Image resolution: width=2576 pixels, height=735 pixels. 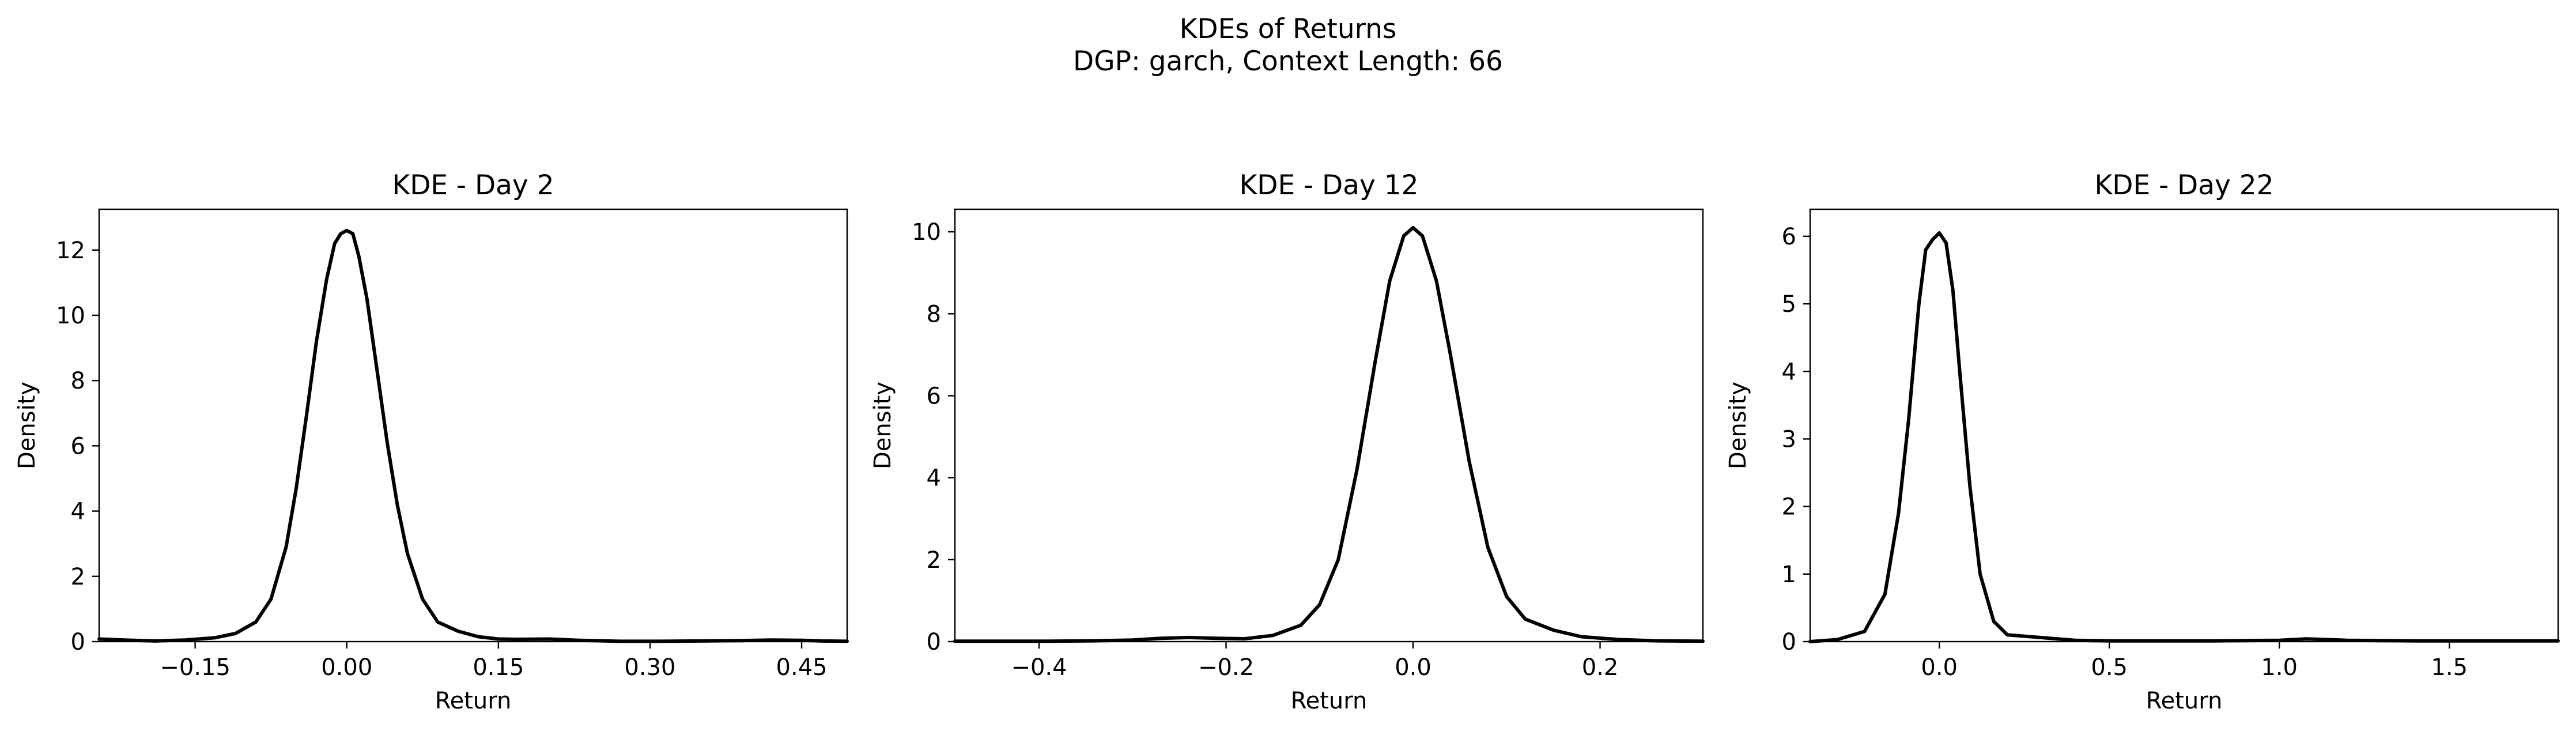 What do you see at coordinates (70, 251) in the screenshot?
I see `y-tick-label: 12` at bounding box center [70, 251].